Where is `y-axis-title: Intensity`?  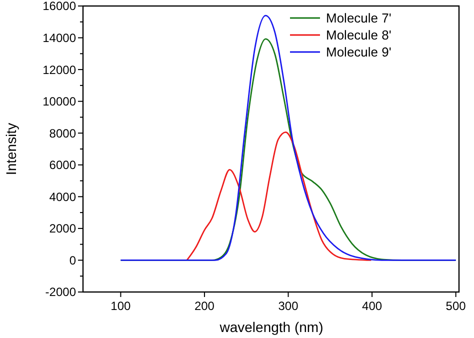 y-axis-title: Intensity is located at coordinates (11, 149).